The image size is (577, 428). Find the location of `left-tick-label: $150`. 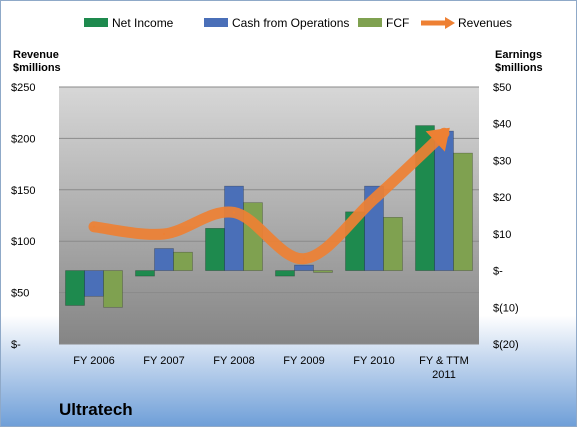

left-tick-label: $150 is located at coordinates (23, 191).